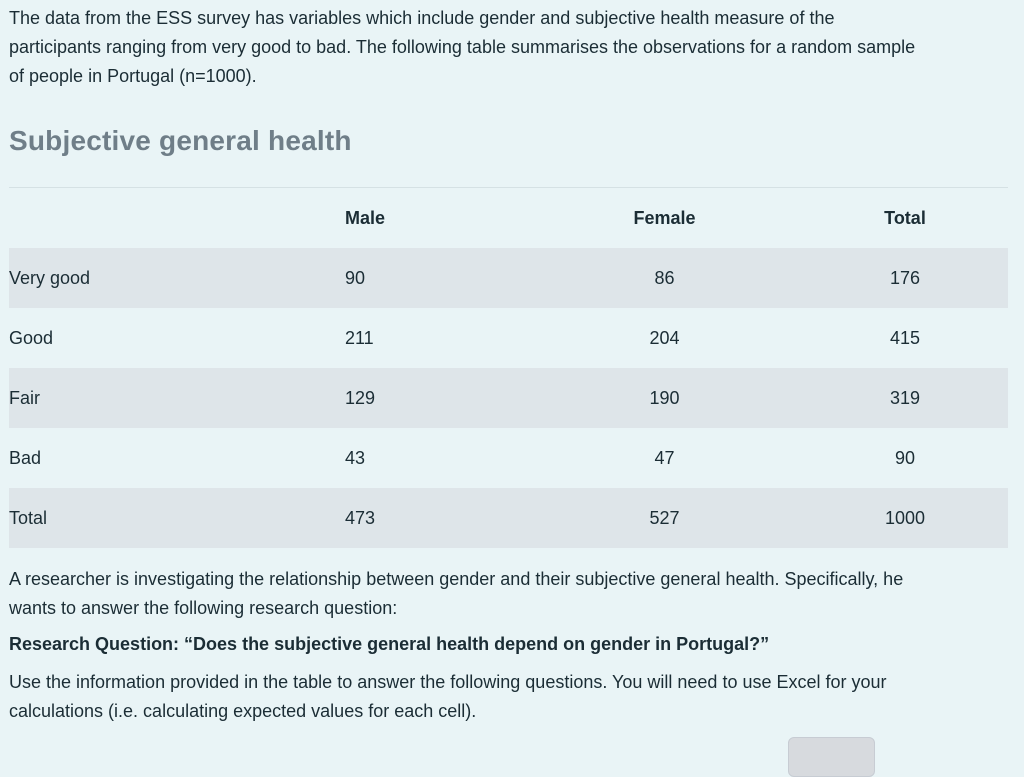 The image size is (1024, 777). What do you see at coordinates (360, 517) in the screenshot?
I see `cell-male: 473` at bounding box center [360, 517].